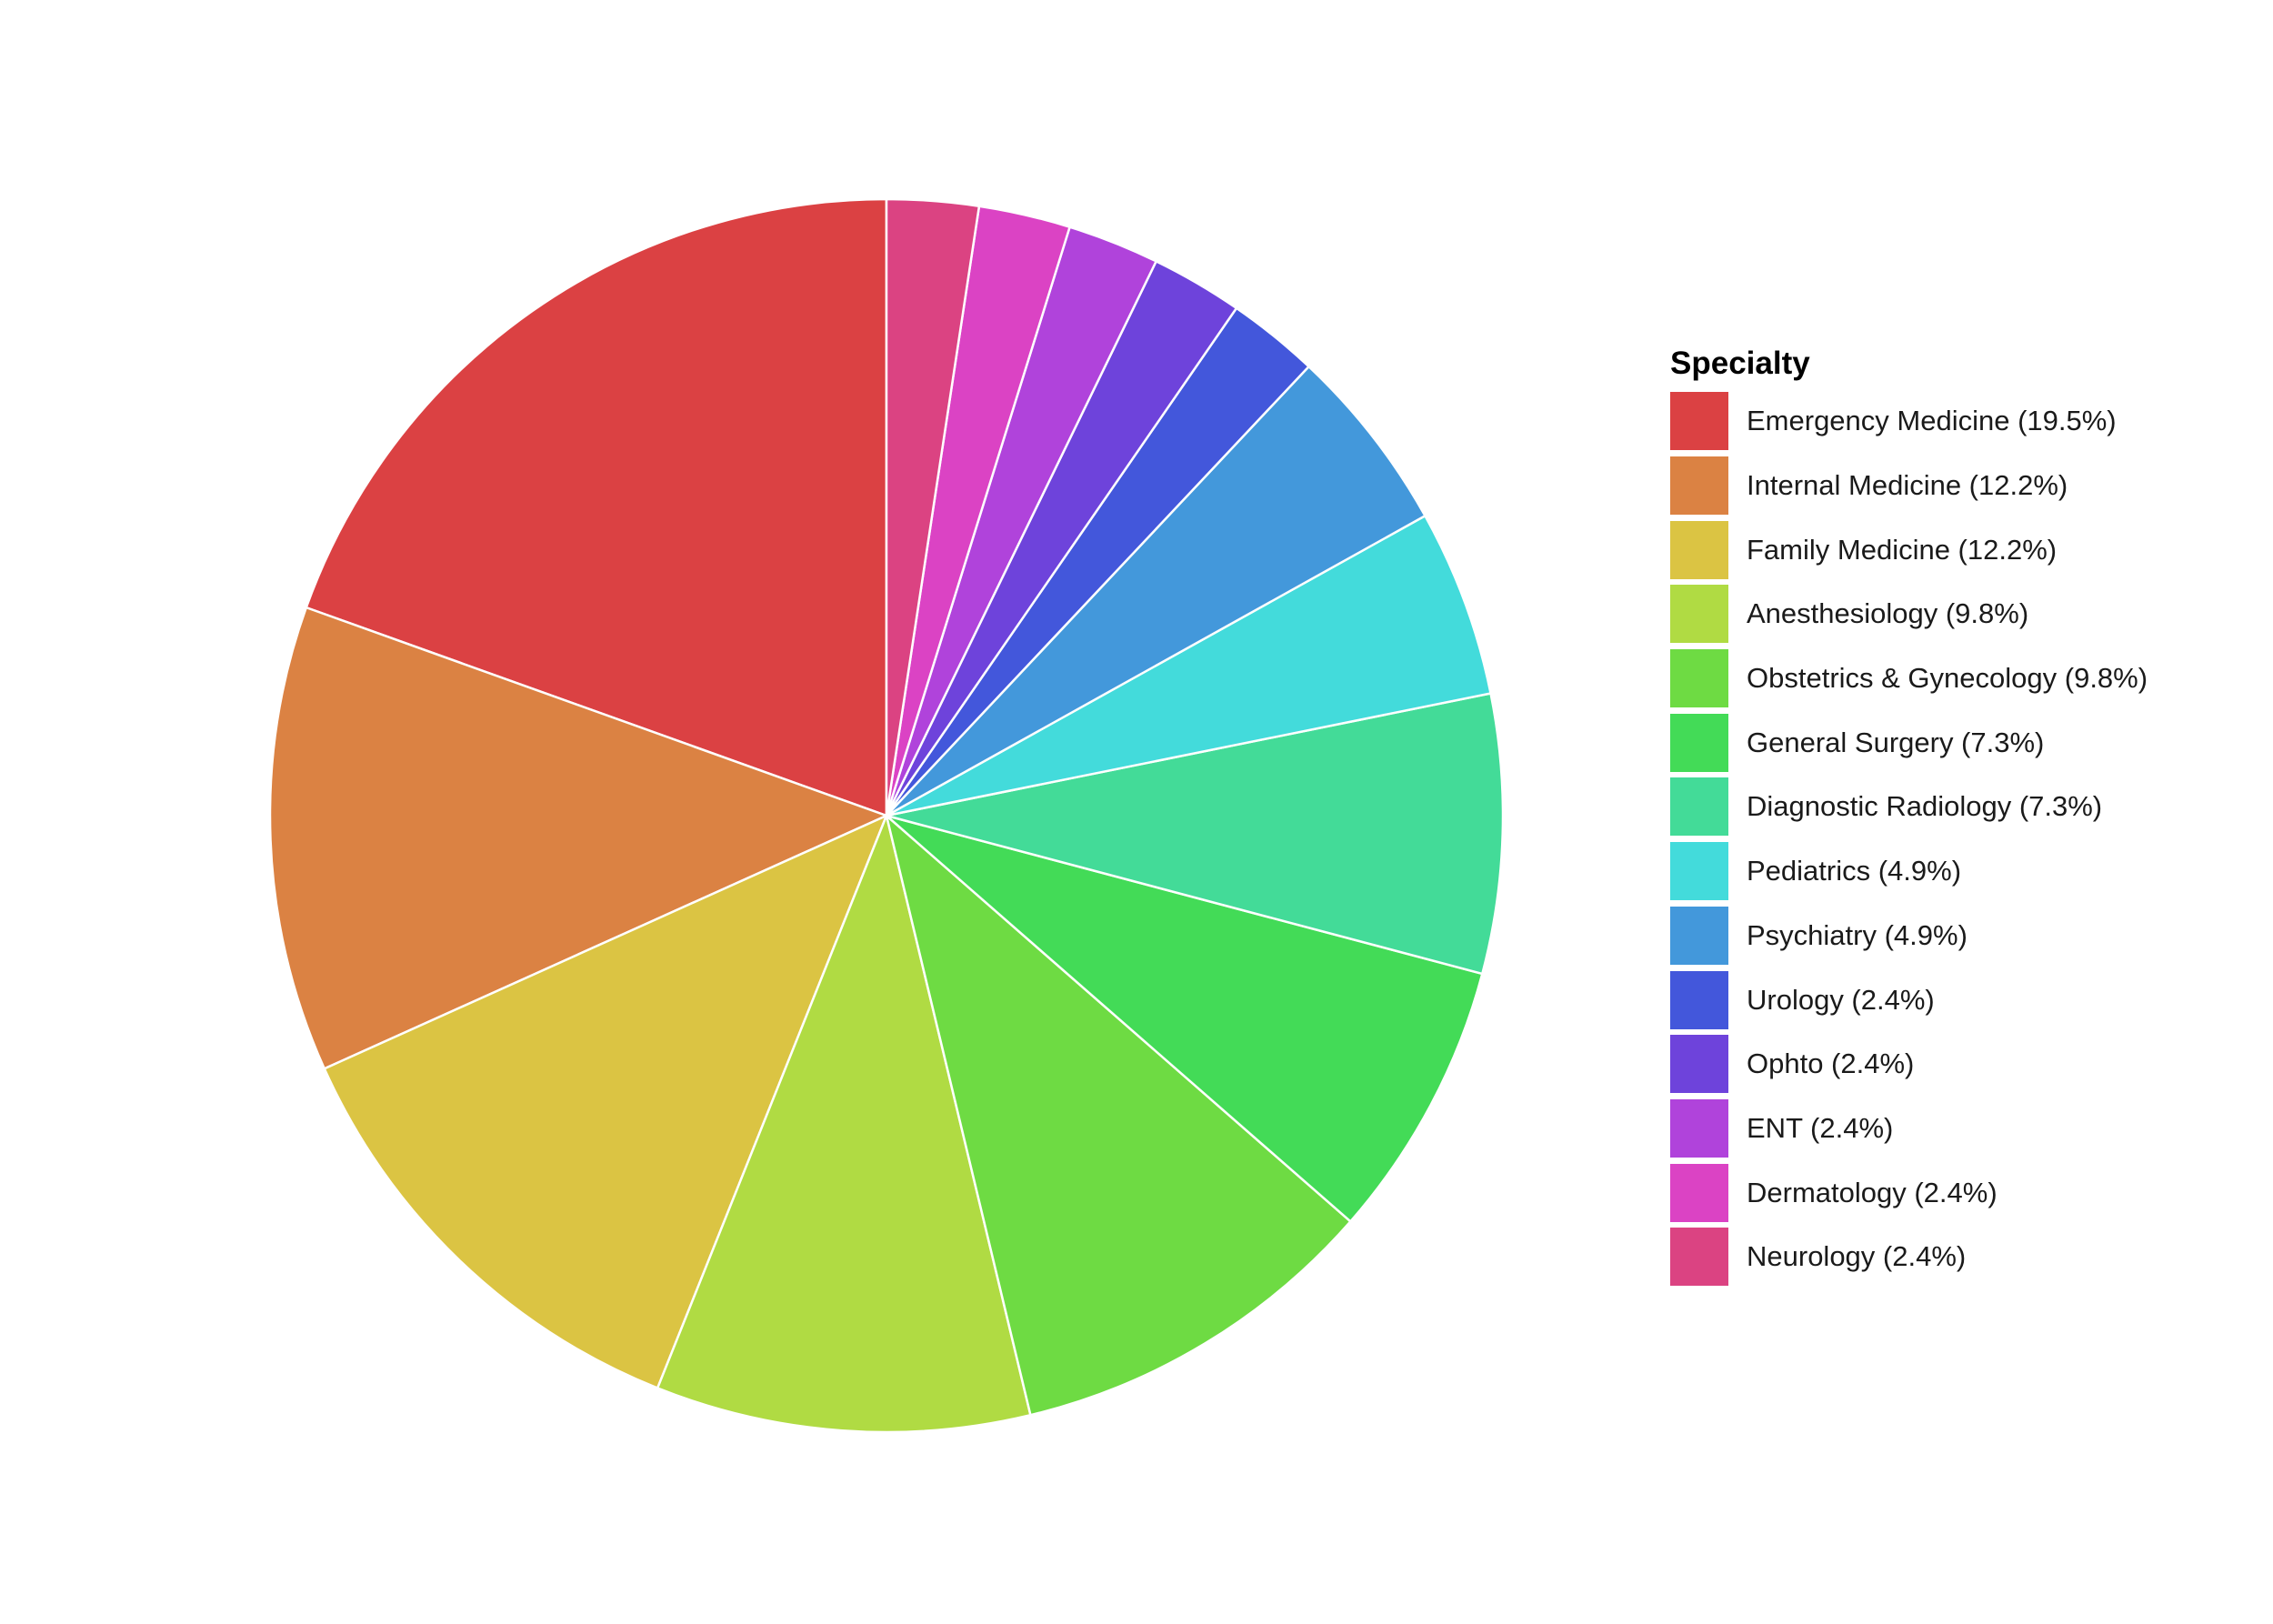 The height and width of the screenshot is (1624, 2273). Describe the element at coordinates (1857, 1256) in the screenshot. I see `legend-label: Neurology (2.4%)` at that location.